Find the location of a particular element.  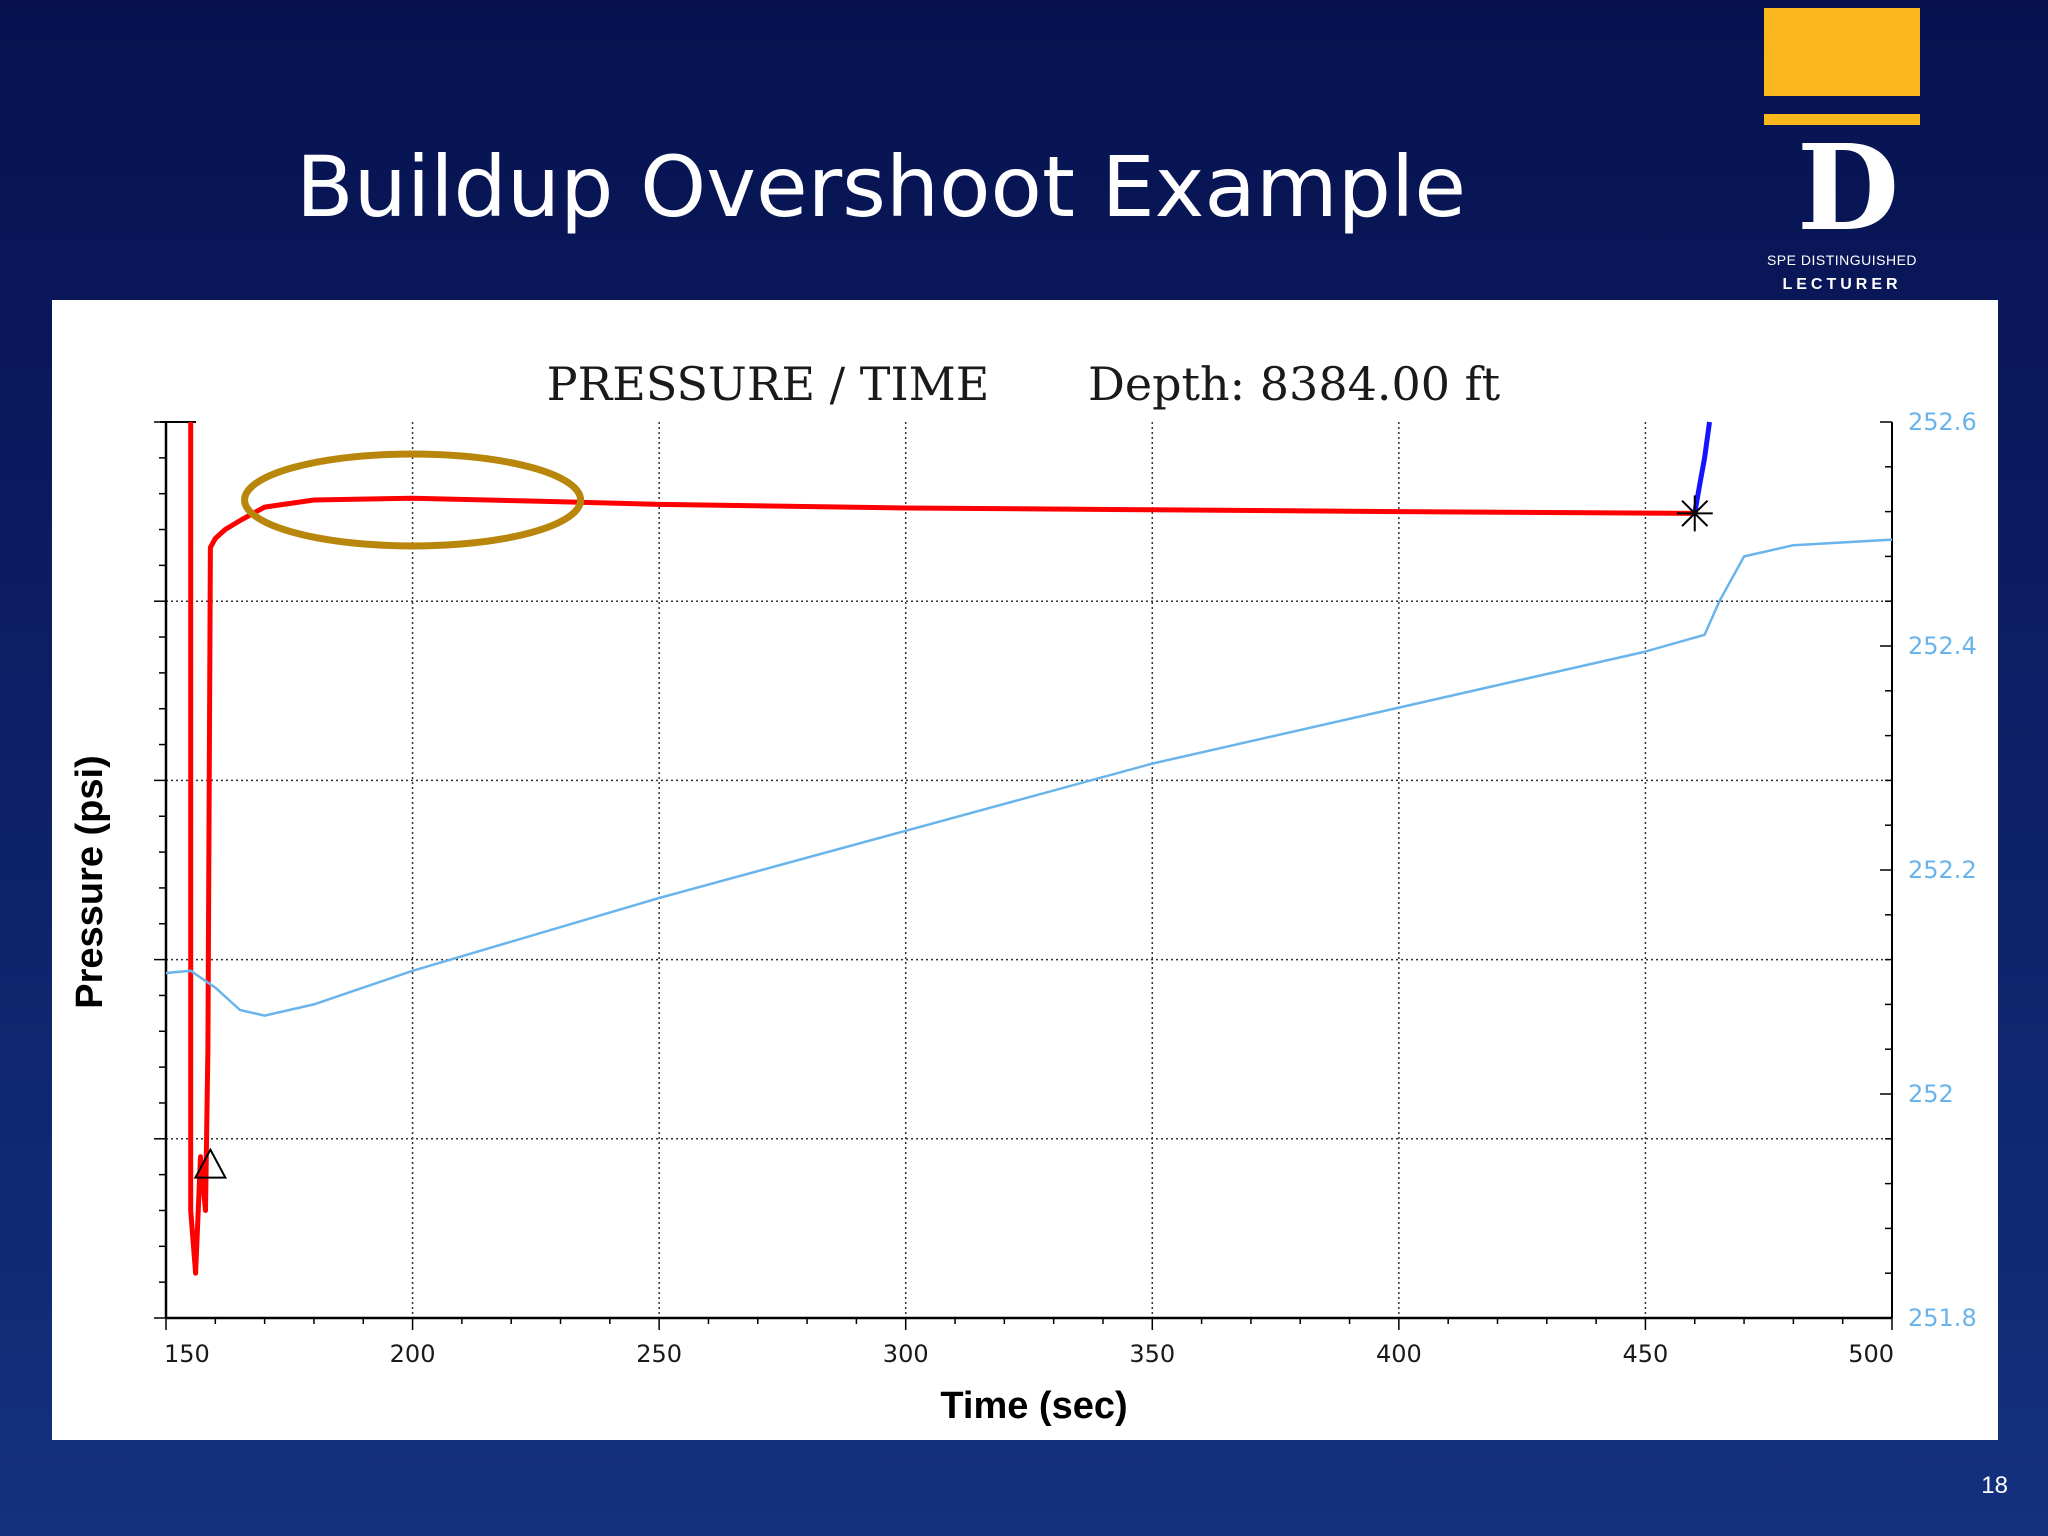

y2-tick-label: 252.4 is located at coordinates (1942, 646).